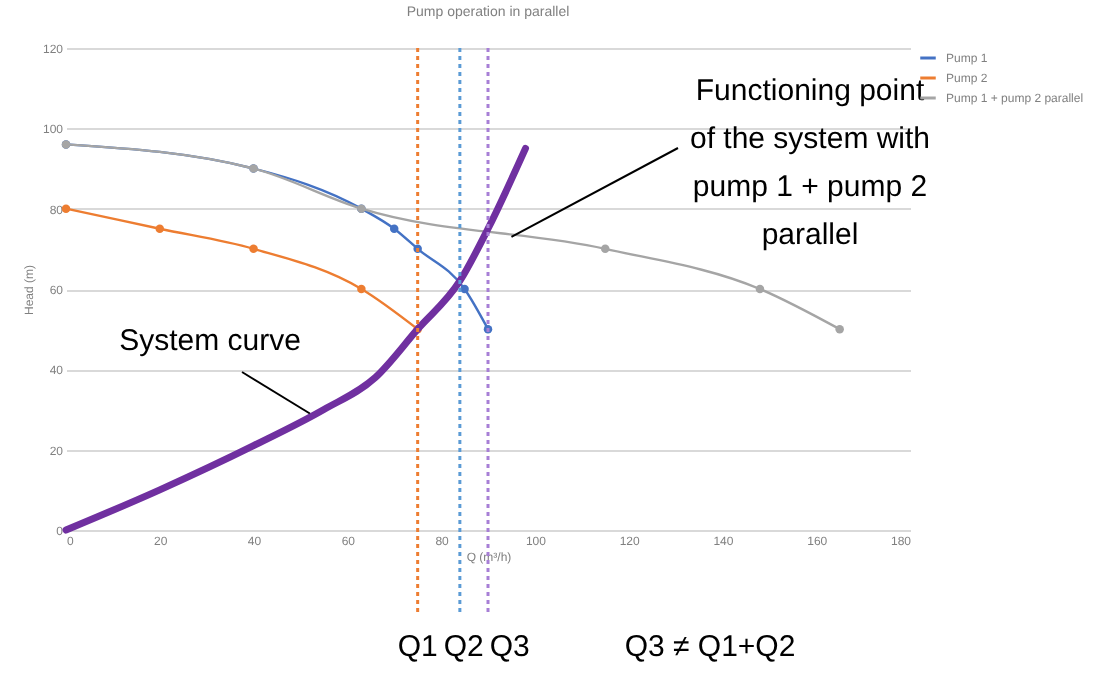  What do you see at coordinates (710, 647) in the screenshot?
I see `text: Q3 ≠ Q1+Q2` at bounding box center [710, 647].